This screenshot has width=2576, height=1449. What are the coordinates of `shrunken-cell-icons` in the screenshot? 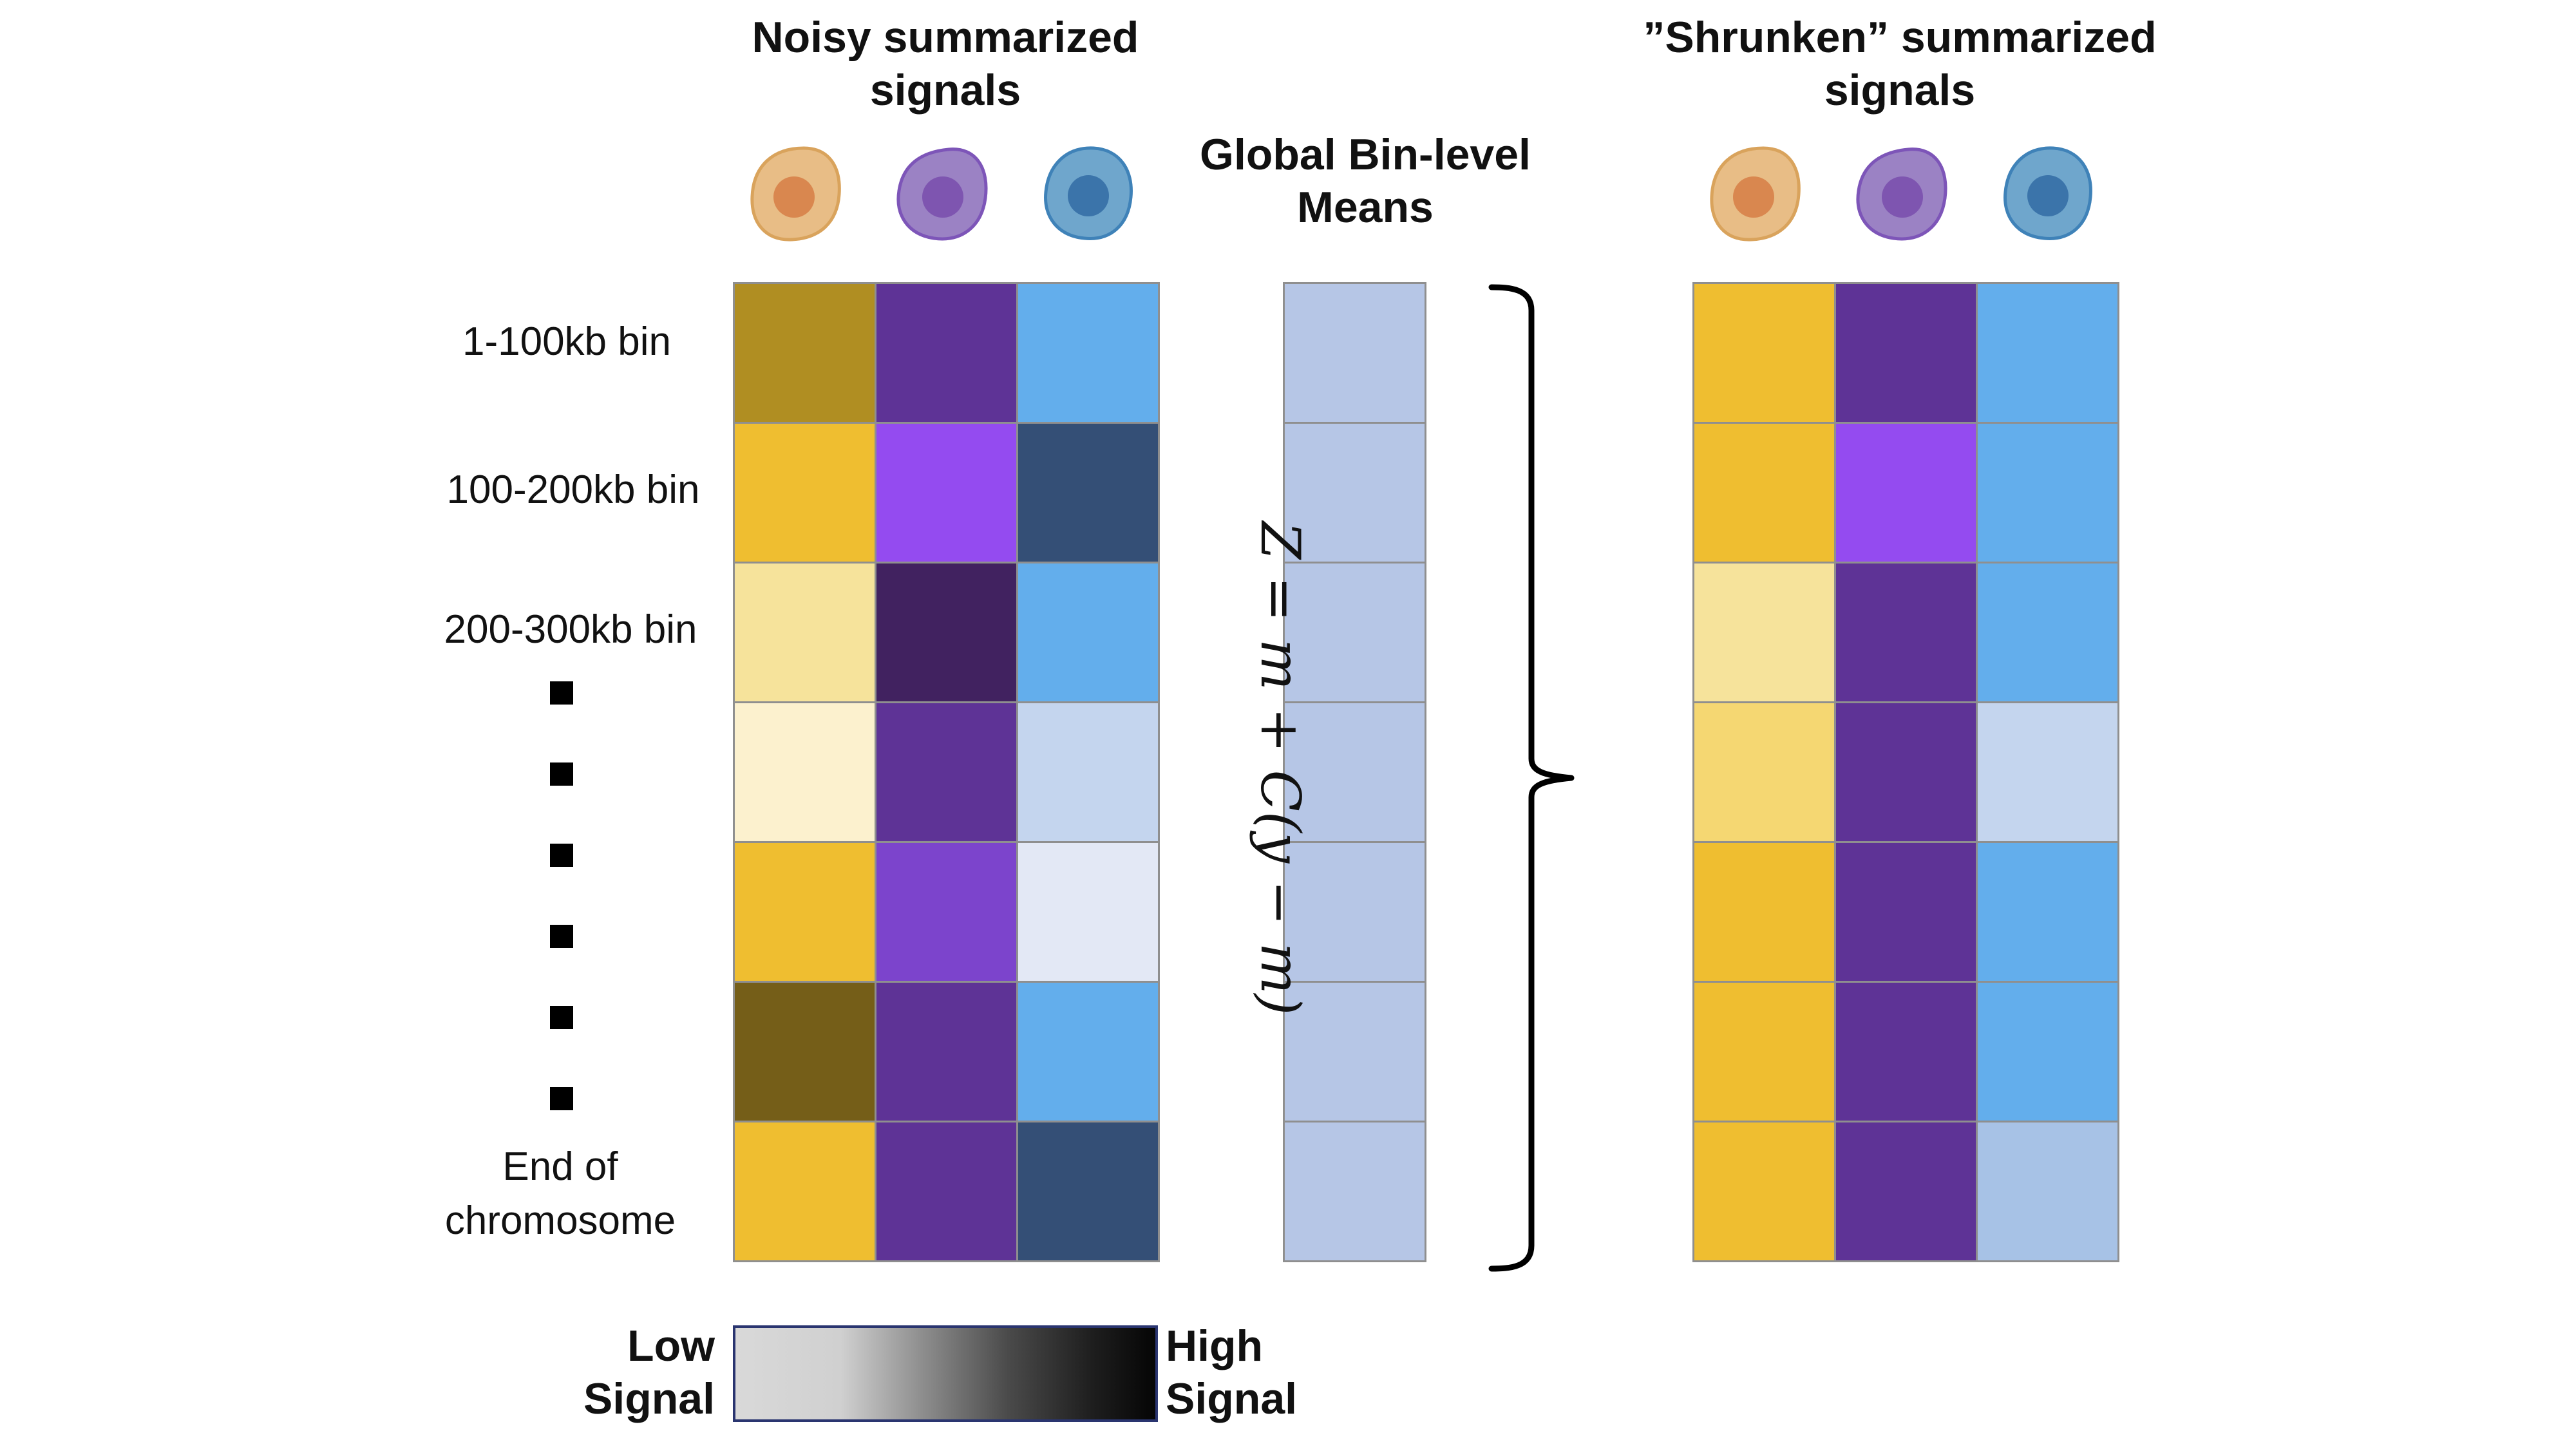 It's located at (1901, 194).